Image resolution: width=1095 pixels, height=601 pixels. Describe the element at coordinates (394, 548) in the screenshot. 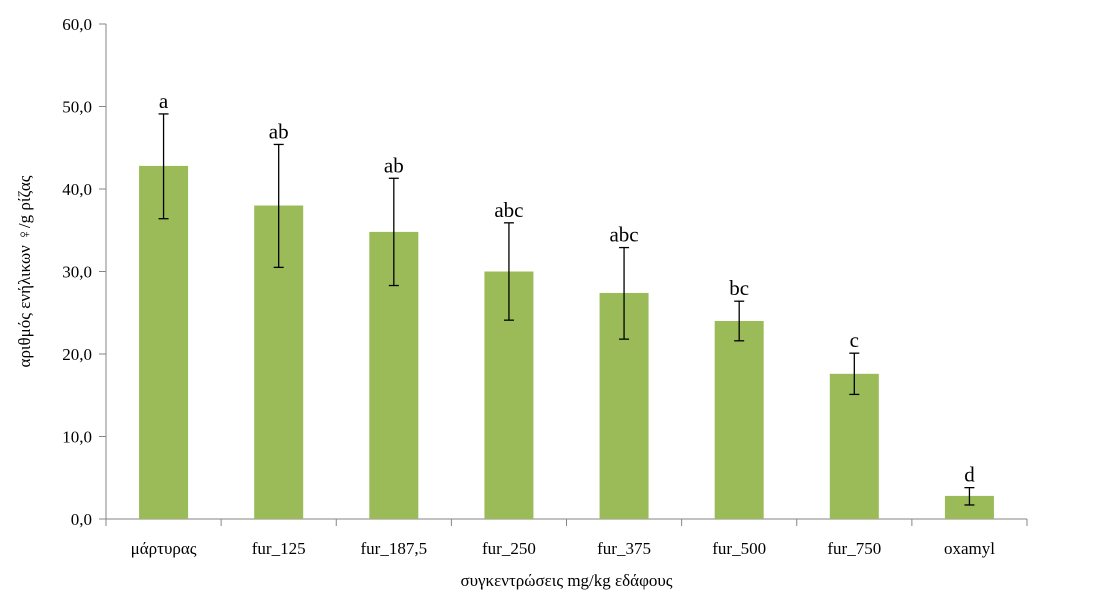

I see `x-tick-label: fur_187,5` at that location.